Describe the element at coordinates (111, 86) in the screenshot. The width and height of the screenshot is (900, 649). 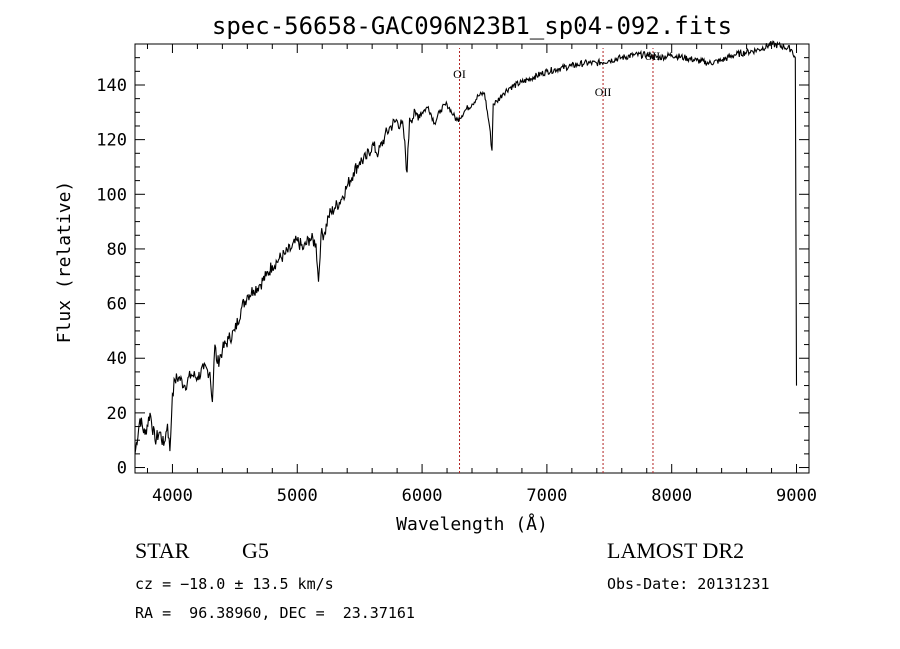
I see `y-tick-label: 140` at that location.